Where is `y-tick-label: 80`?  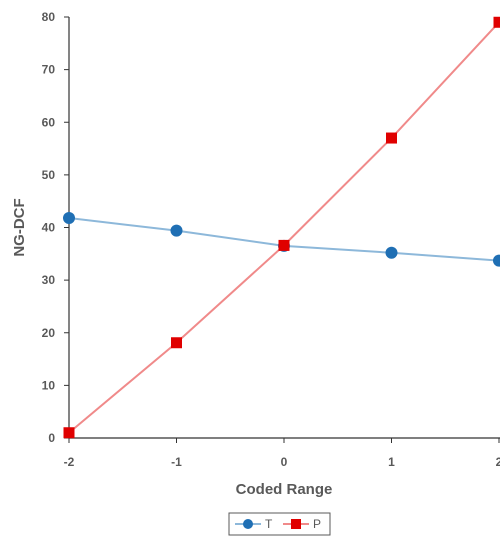
y-tick-label: 80 is located at coordinates (49, 17).